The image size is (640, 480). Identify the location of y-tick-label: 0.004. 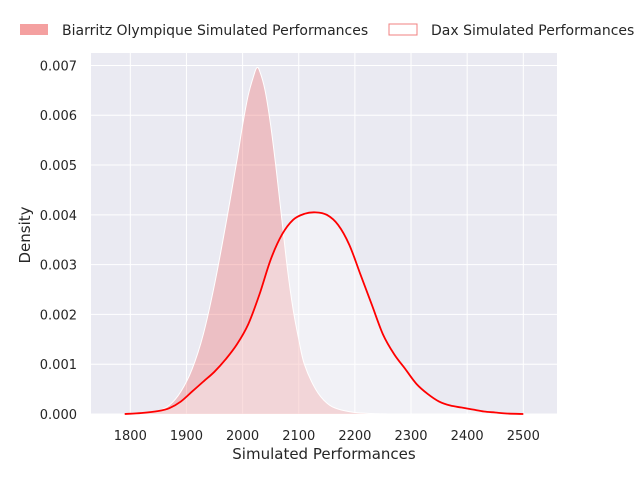
(58, 216).